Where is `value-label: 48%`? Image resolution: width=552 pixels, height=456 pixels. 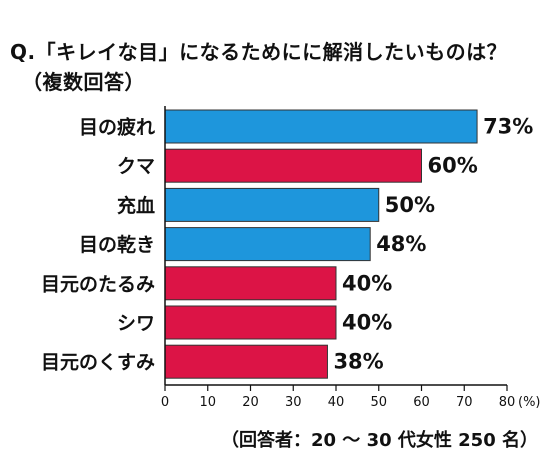 value-label: 48% is located at coordinates (401, 244).